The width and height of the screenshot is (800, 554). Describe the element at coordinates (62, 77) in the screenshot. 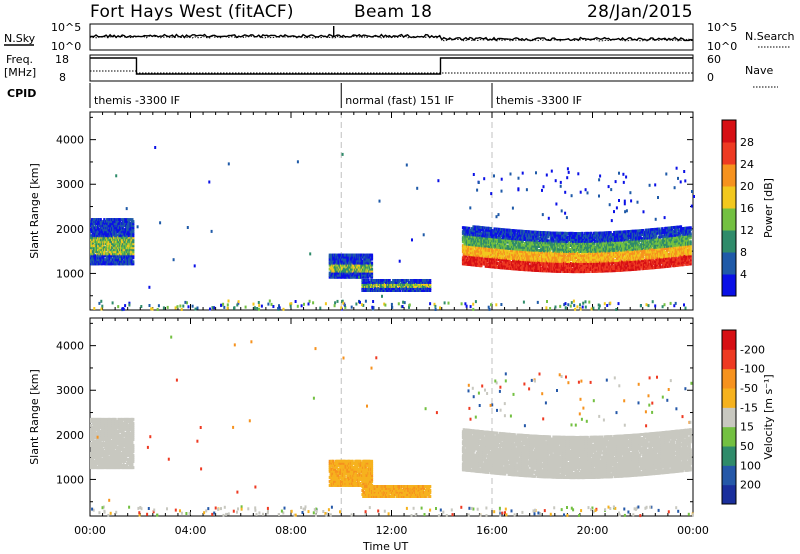

I see `freq-tick-bottom: 8` at that location.